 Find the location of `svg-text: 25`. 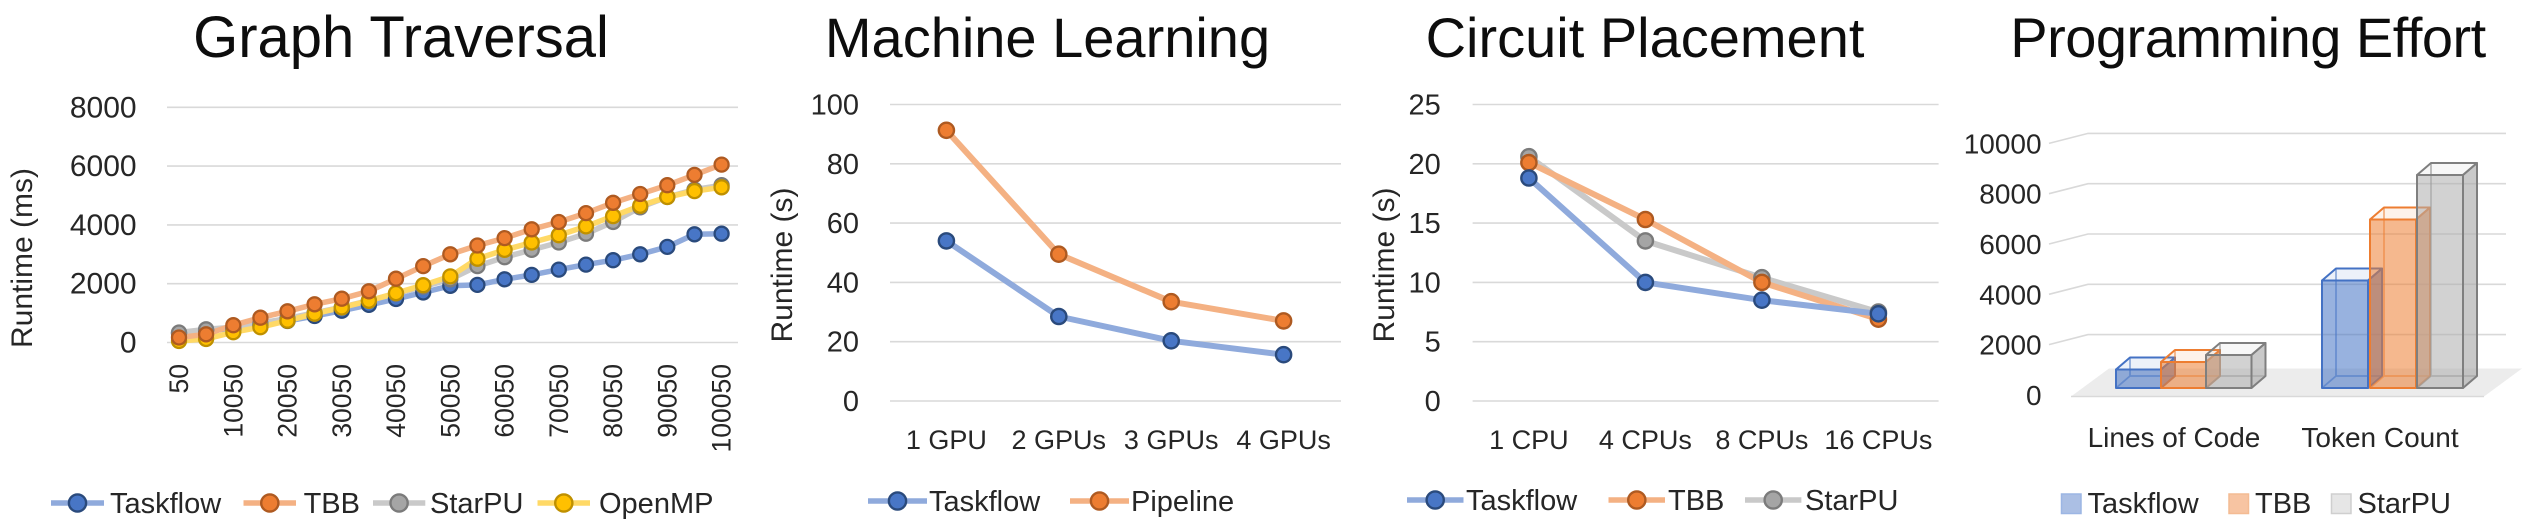

svg-text: 25 is located at coordinates (1425, 106).